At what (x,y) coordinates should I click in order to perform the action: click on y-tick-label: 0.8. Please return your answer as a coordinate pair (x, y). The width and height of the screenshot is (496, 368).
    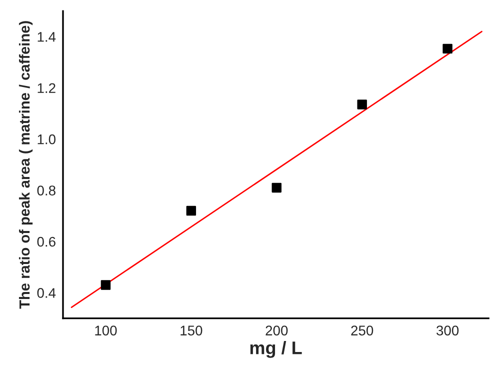
    Looking at the image, I should click on (46, 191).